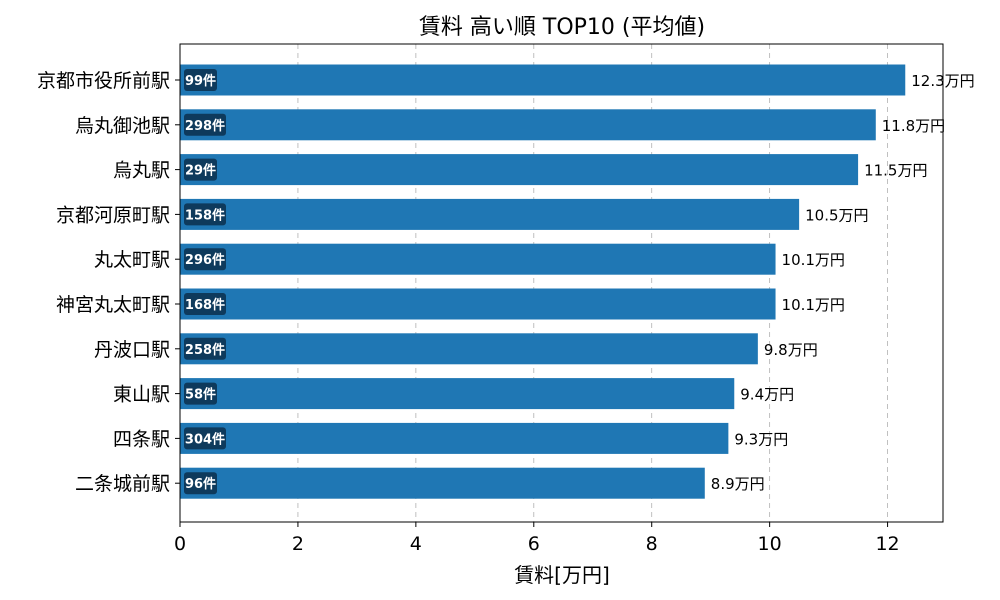 The width and height of the screenshot is (1000, 600). What do you see at coordinates (562, 575) in the screenshot?
I see `x-axis-title: 賃料[万円]` at bounding box center [562, 575].